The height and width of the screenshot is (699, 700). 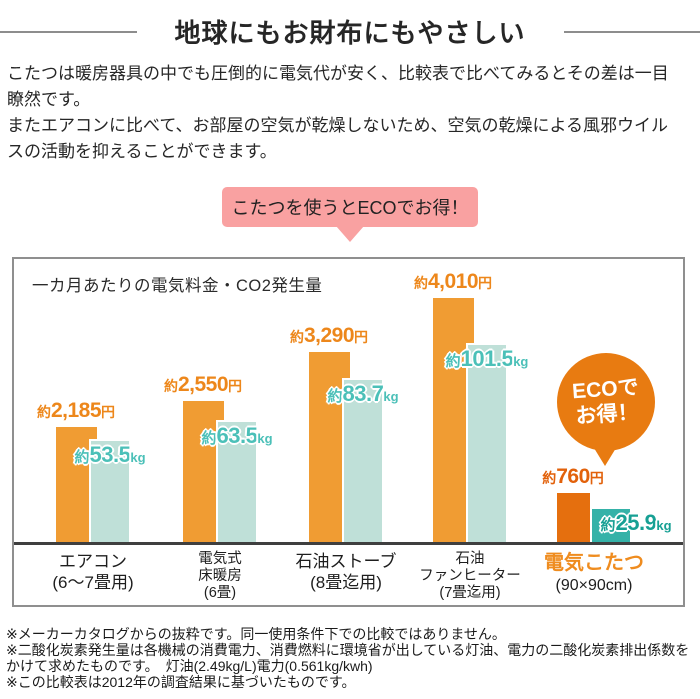 What do you see at coordinates (631, 31) in the screenshot?
I see `title-rule-right` at bounding box center [631, 31].